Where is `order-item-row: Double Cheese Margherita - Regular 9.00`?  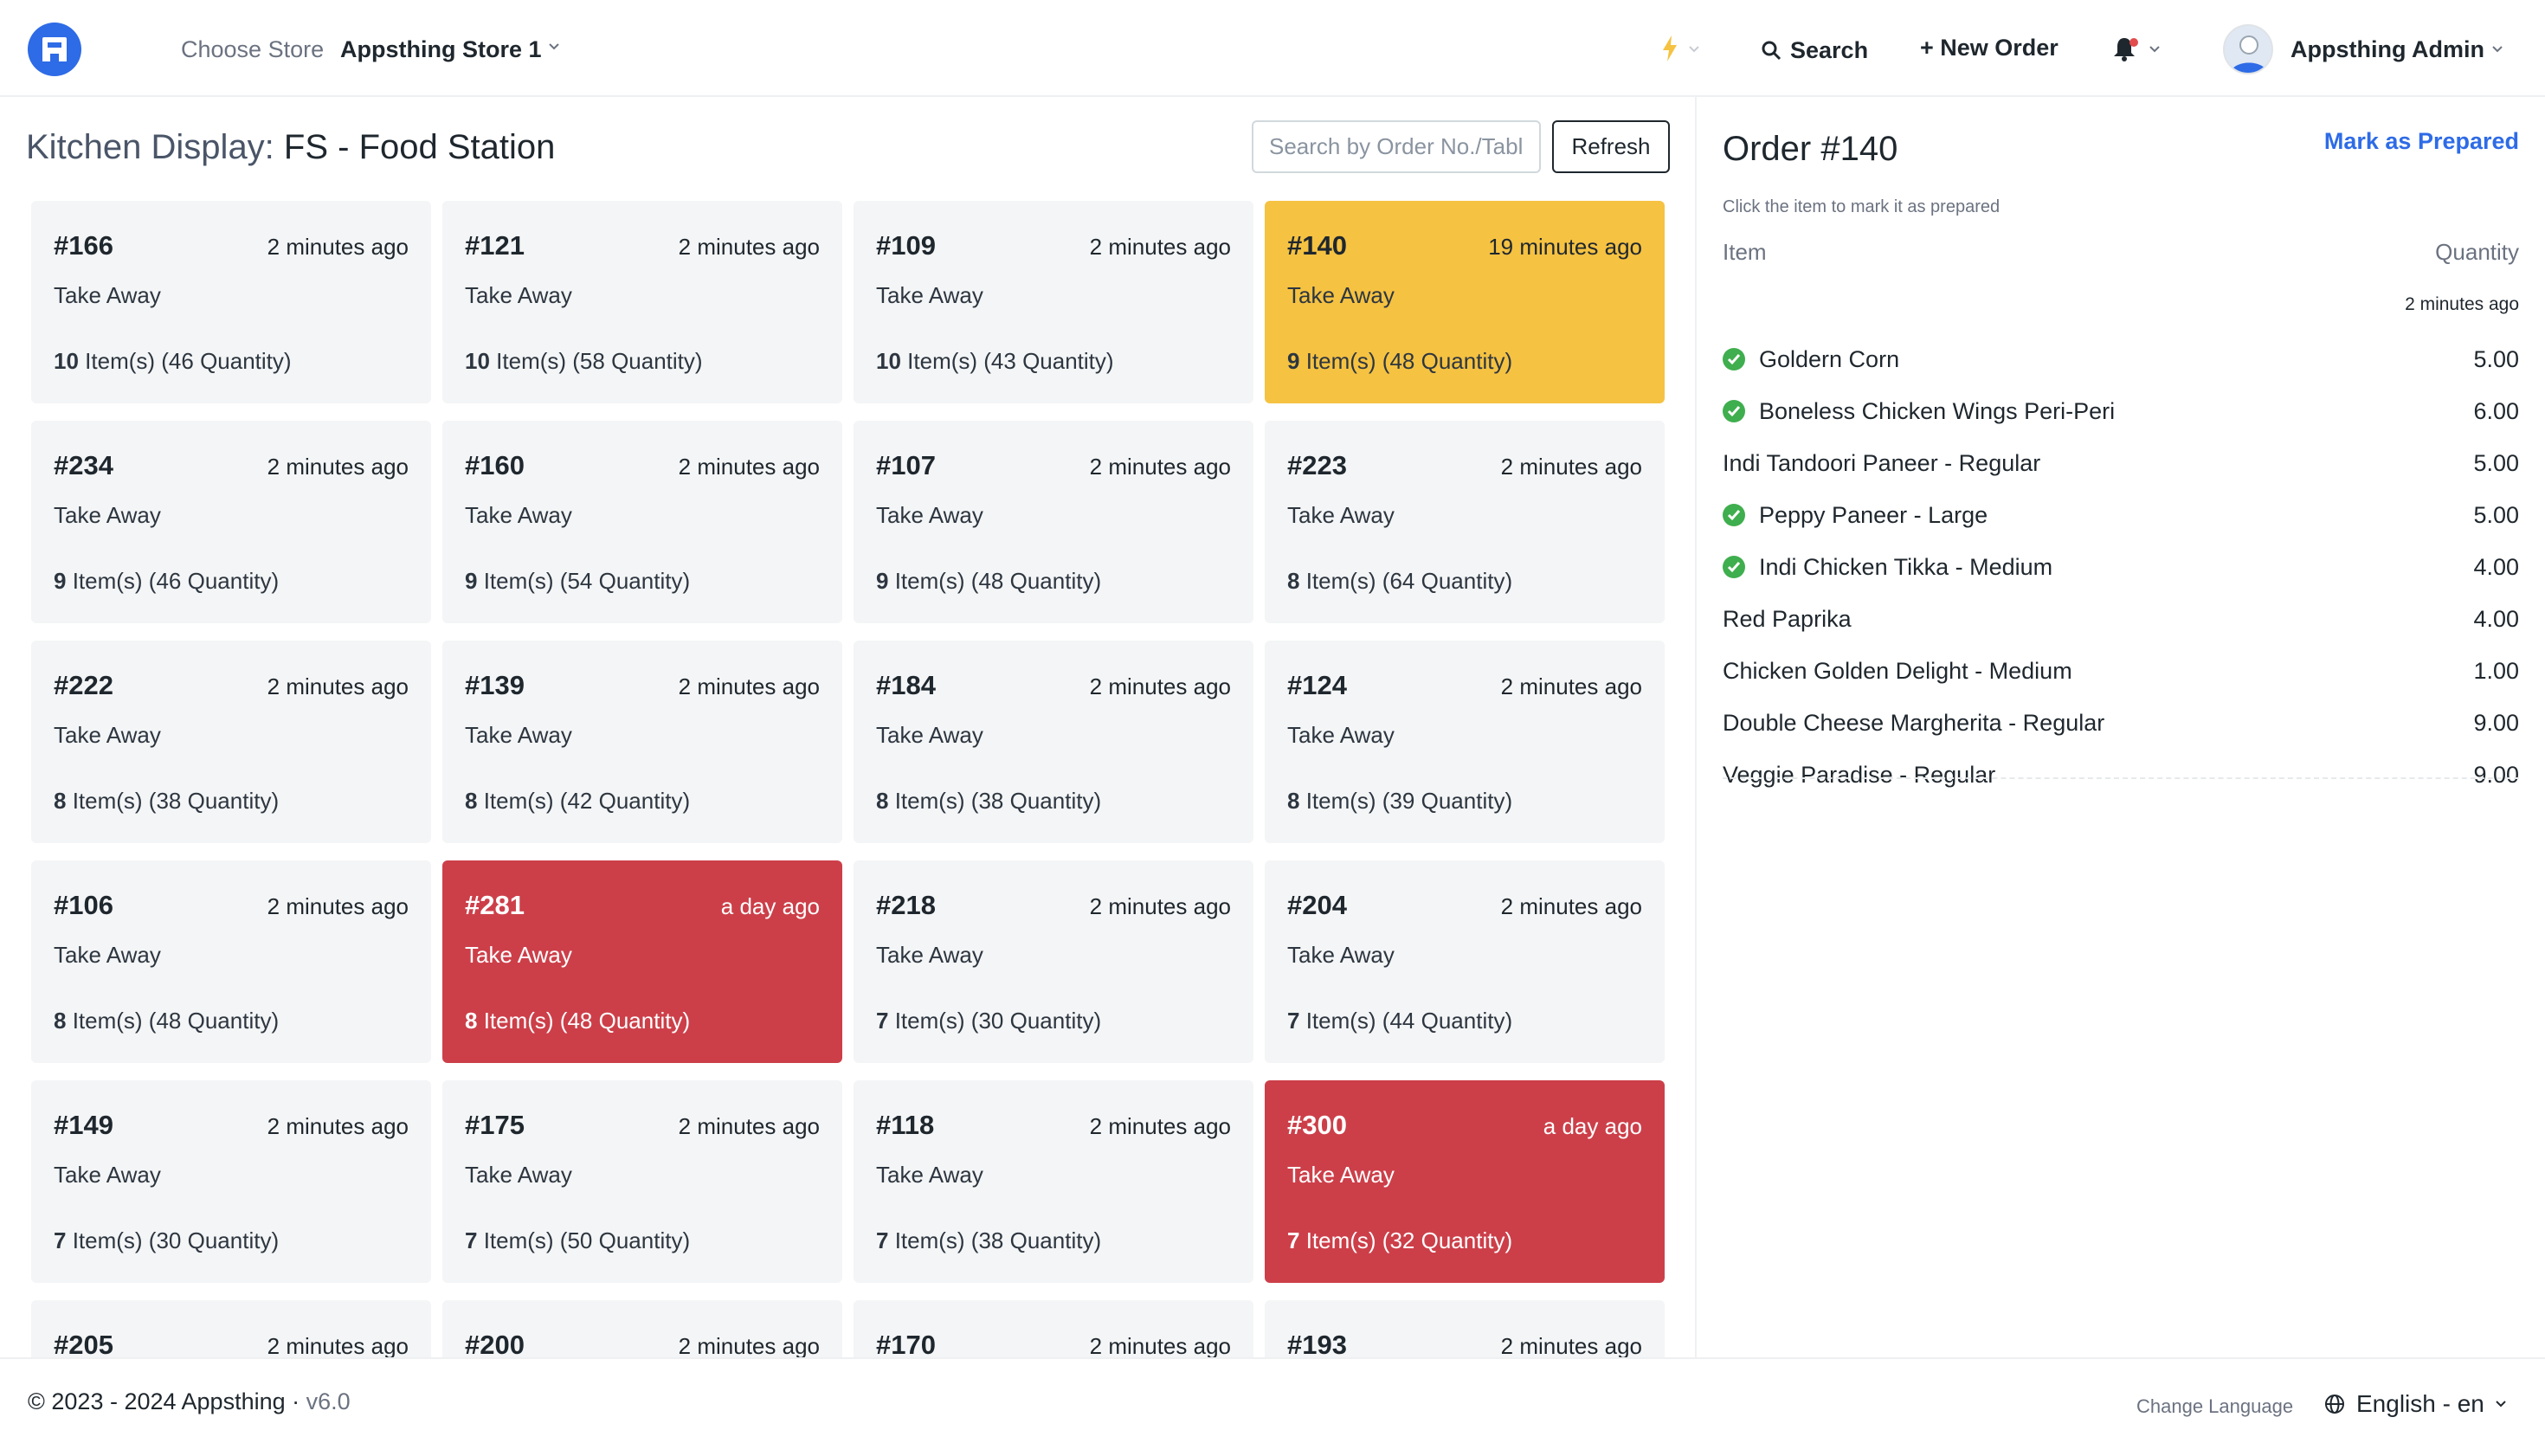 order-item-row: Double Cheese Margherita - Regular 9.00 is located at coordinates (2121, 723).